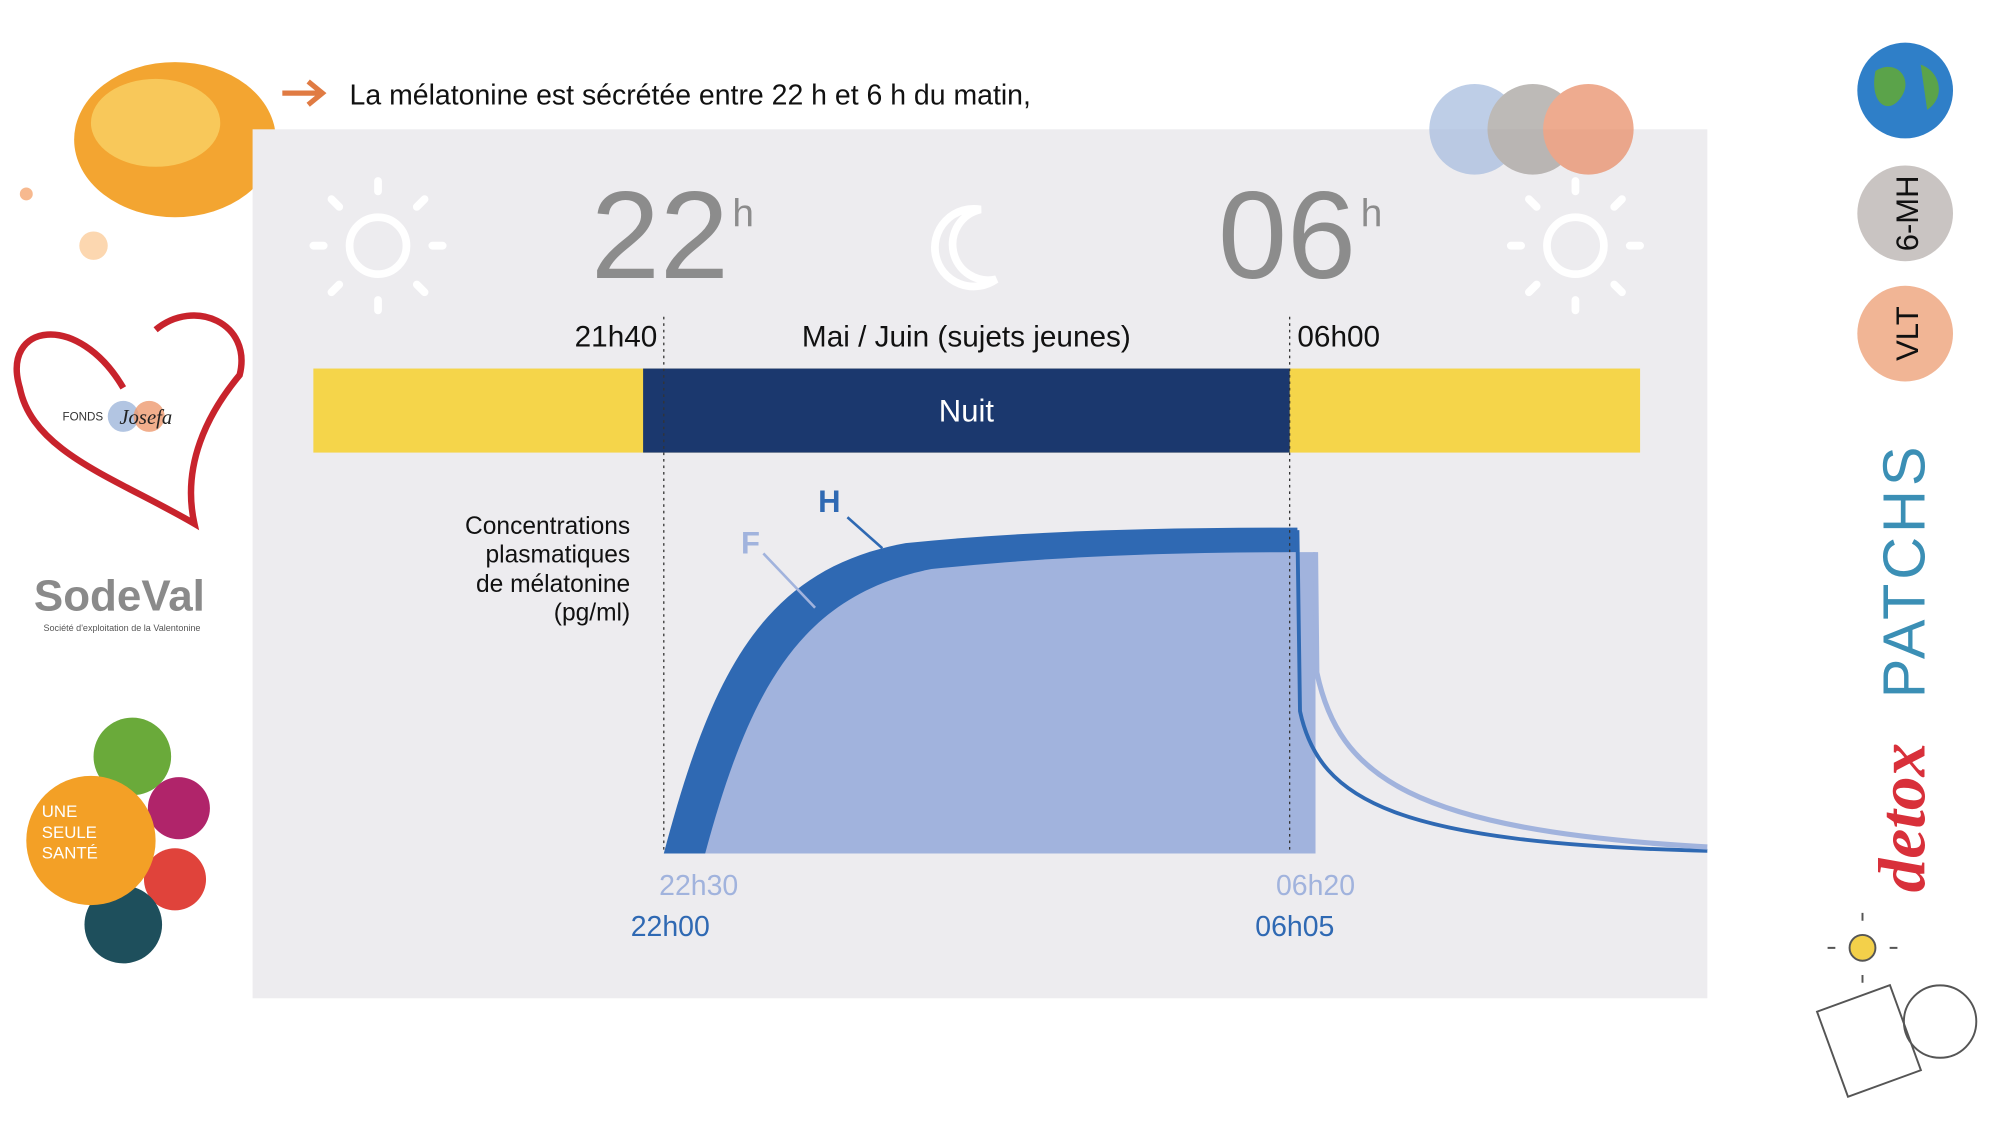 The width and height of the screenshot is (2000, 1125). I want to click on globe-icon, so click(1905, 90).